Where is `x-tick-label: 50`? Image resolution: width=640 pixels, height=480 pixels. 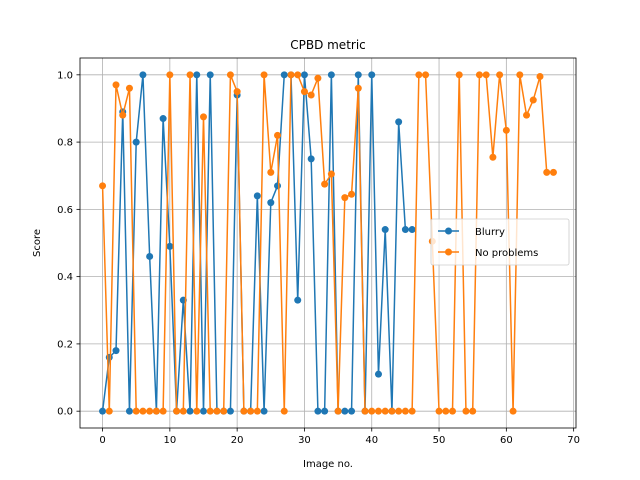 x-tick-label: 50 is located at coordinates (439, 440).